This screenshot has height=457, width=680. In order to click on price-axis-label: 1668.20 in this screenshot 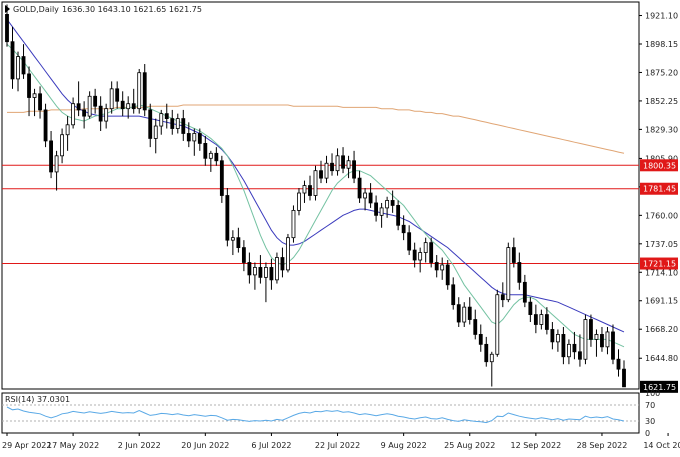, I will do `click(661, 329)`.